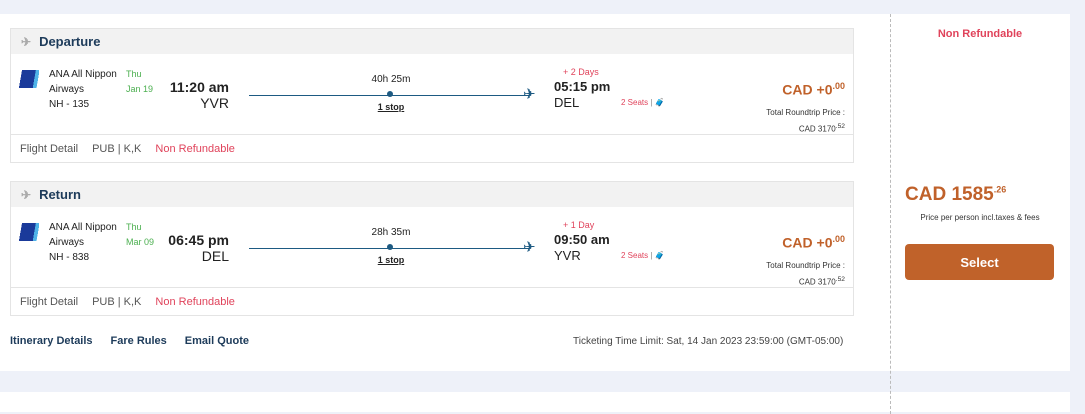 The height and width of the screenshot is (414, 1085). What do you see at coordinates (391, 79) in the screenshot?
I see `duration: 40h 25m` at bounding box center [391, 79].